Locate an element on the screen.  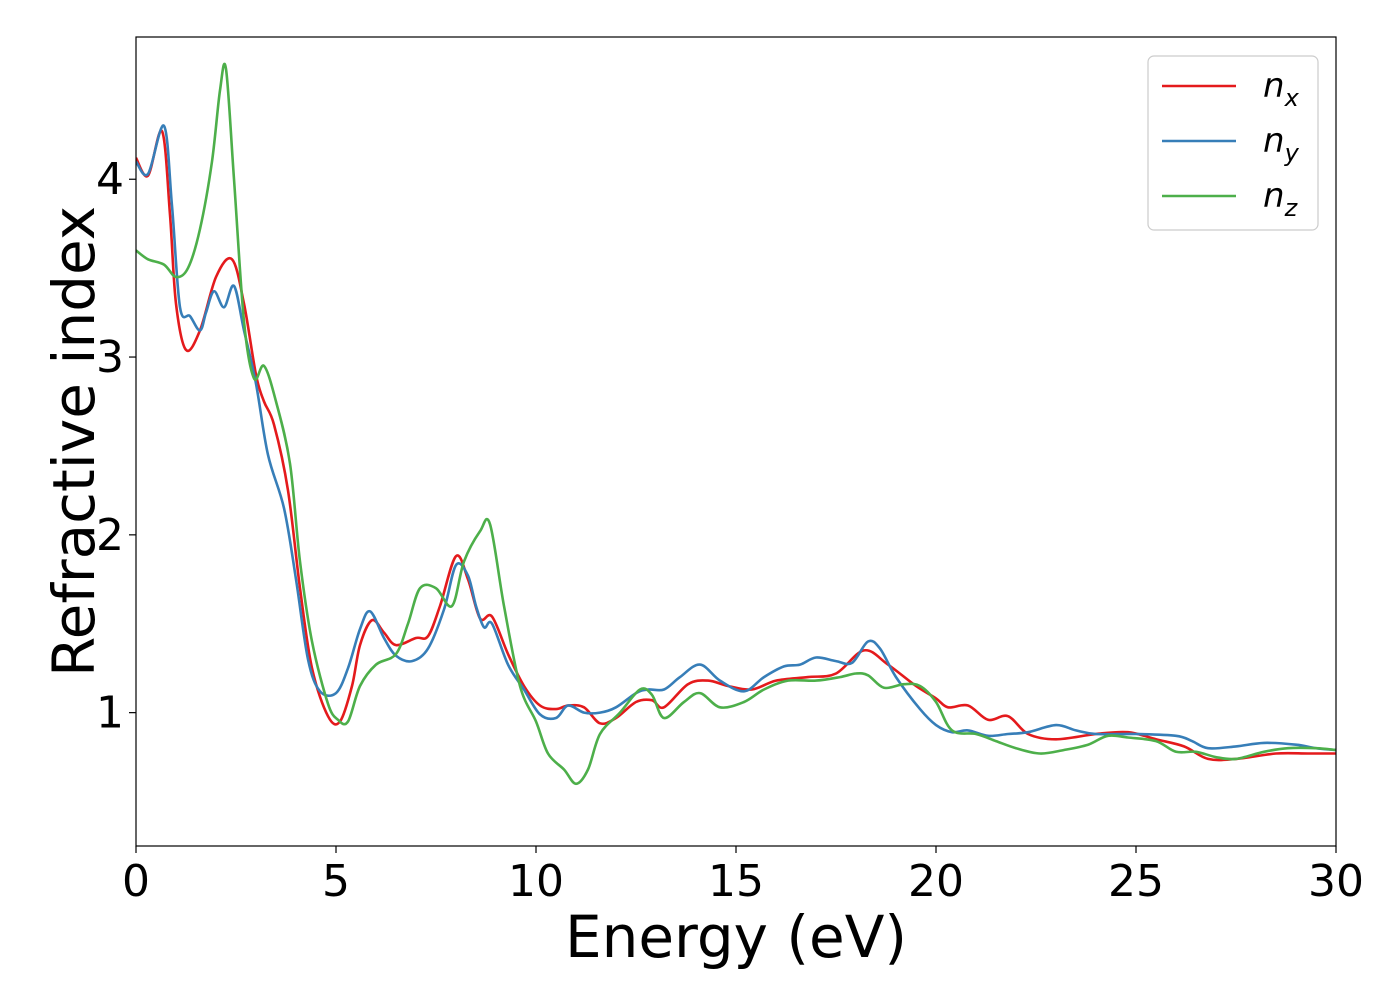
legend-box is located at coordinates (1233, 143).